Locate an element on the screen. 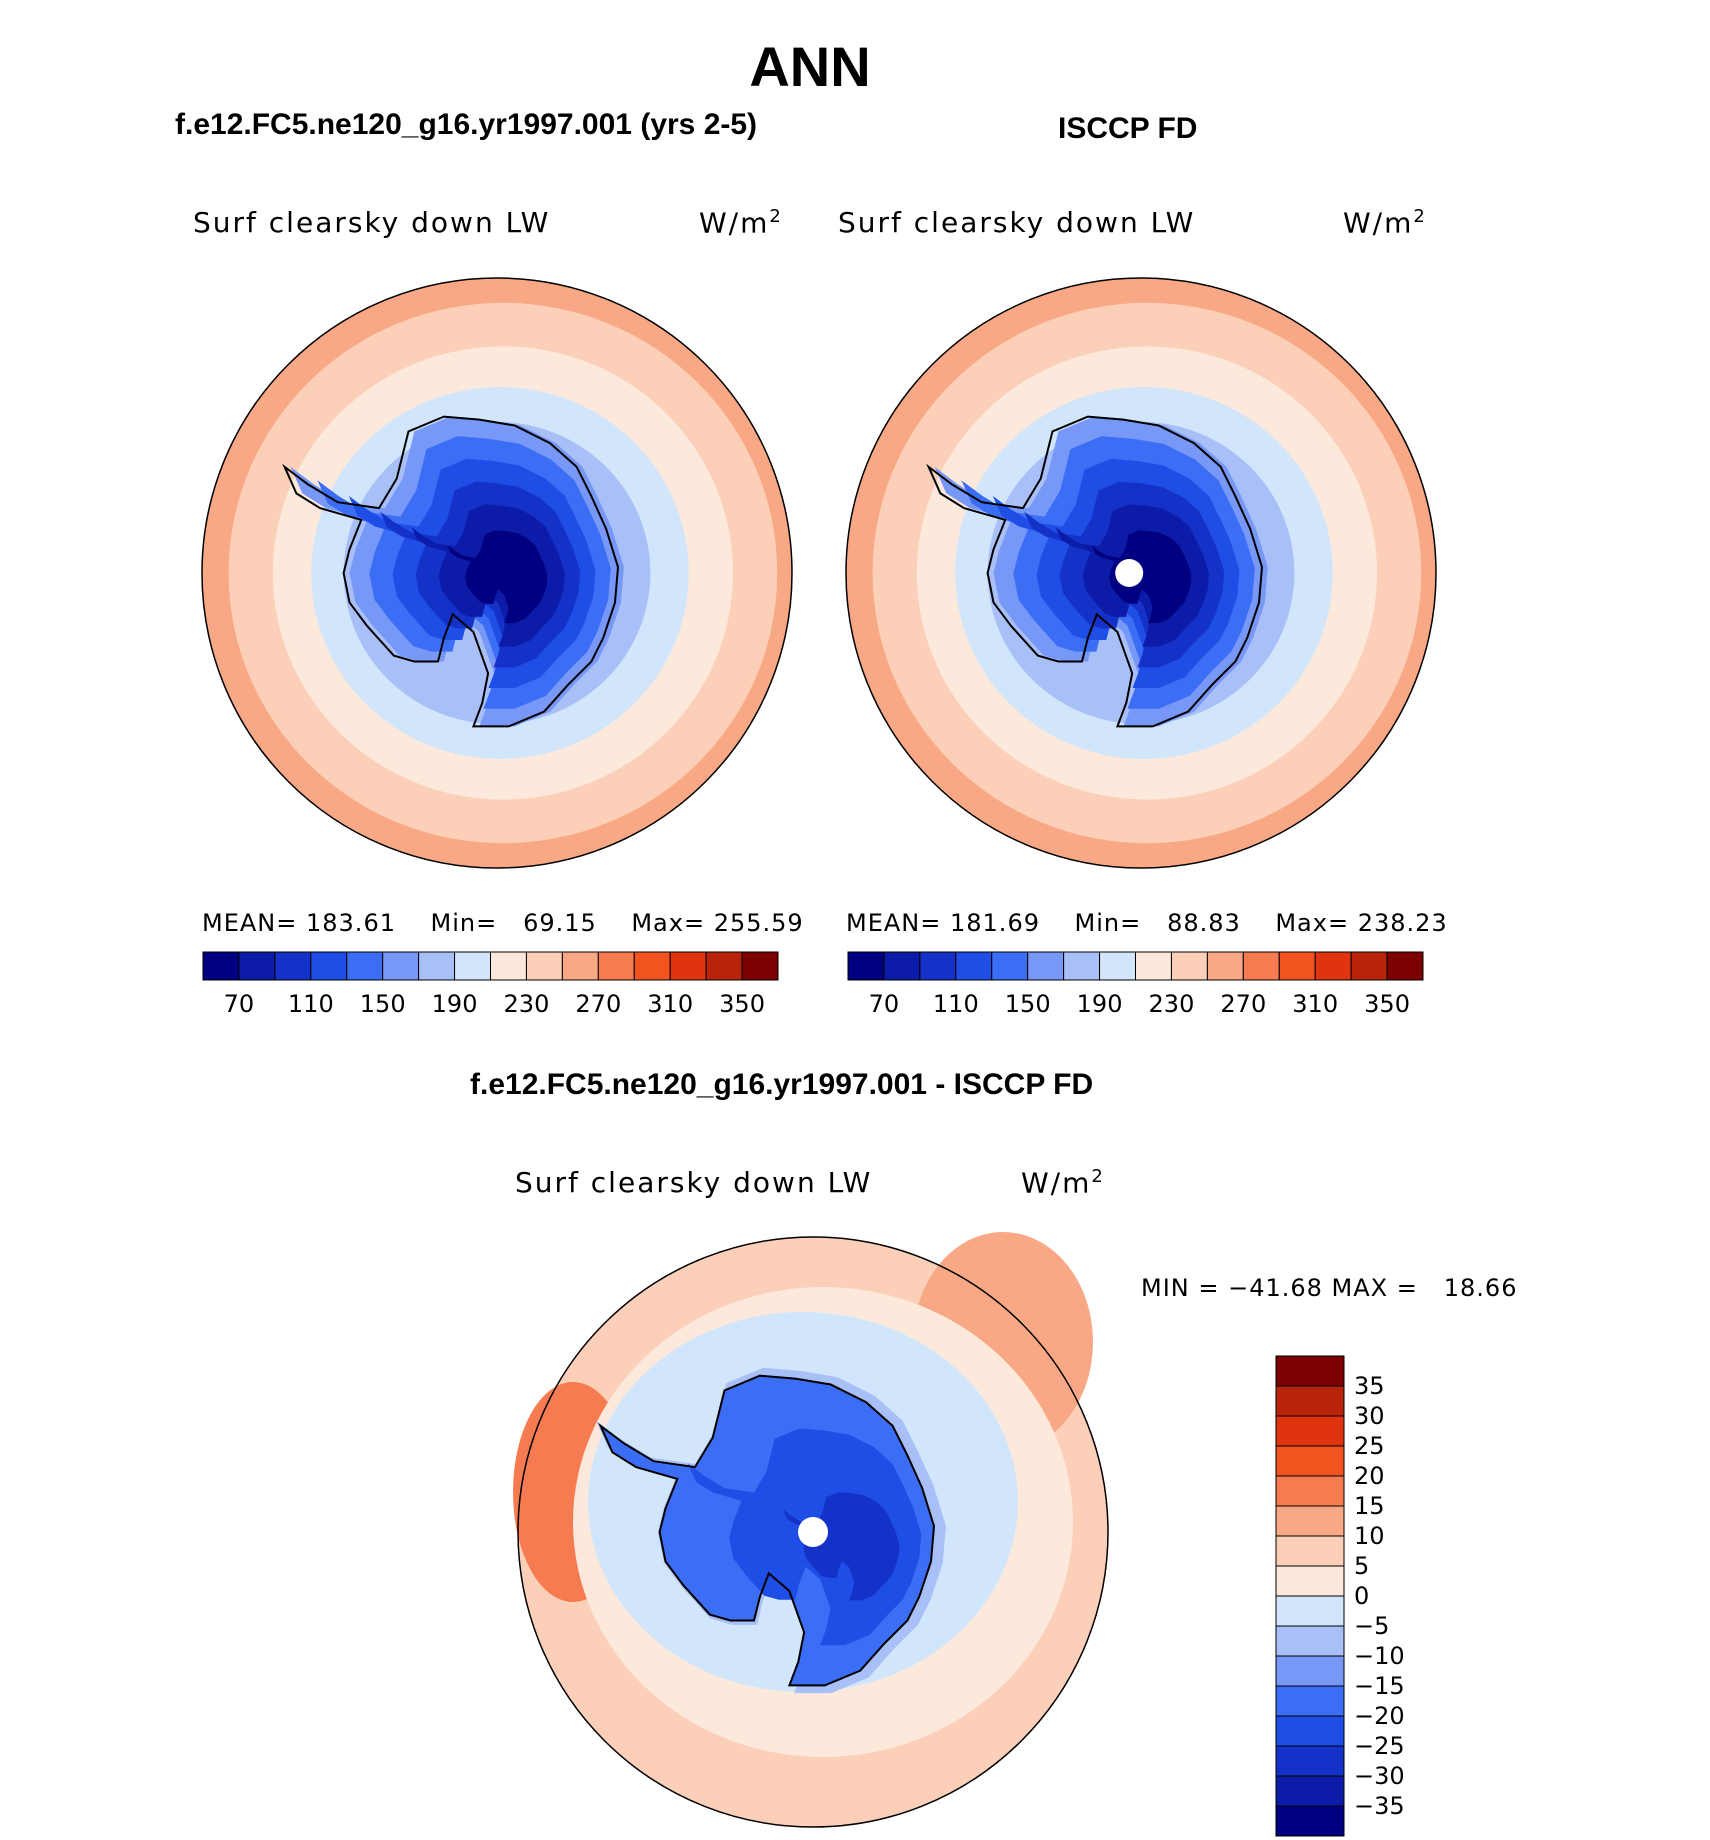 The width and height of the screenshot is (1710, 1840). obs-colorbar-tick-label: 270 is located at coordinates (1243, 1004).